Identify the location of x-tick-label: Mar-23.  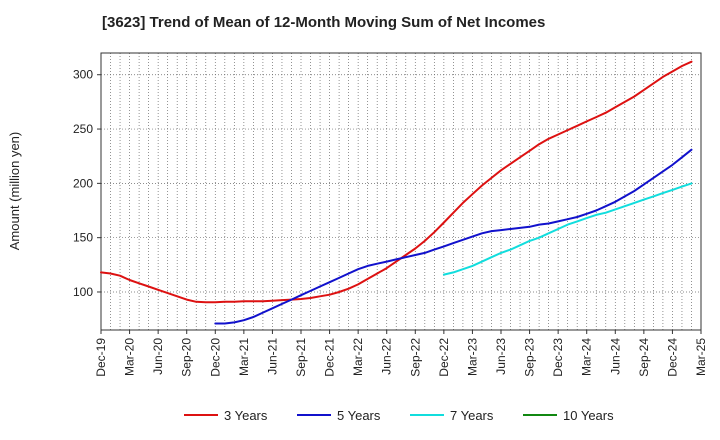
(472, 357).